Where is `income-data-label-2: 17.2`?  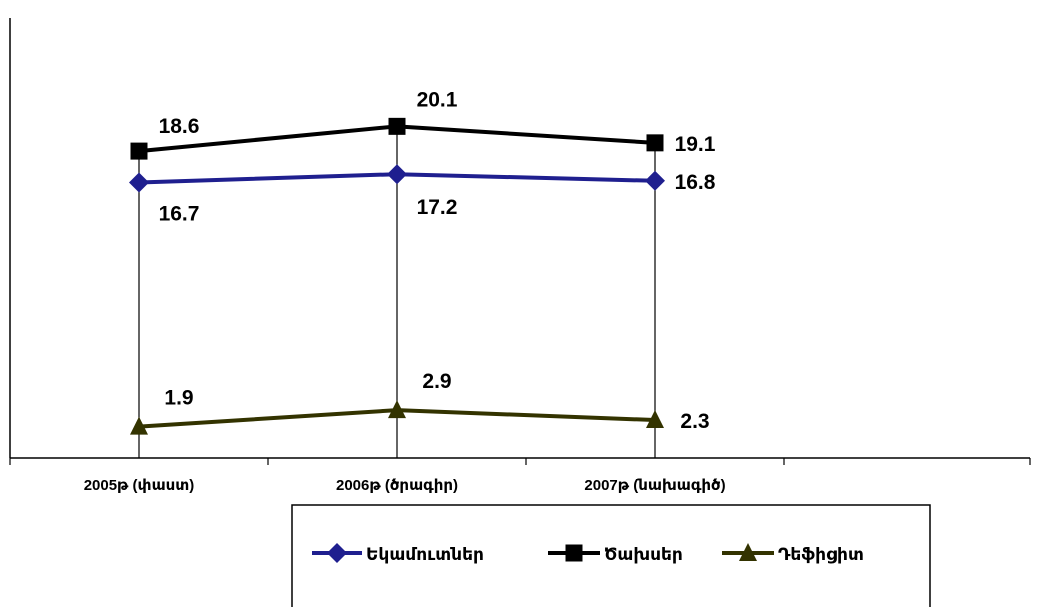 income-data-label-2: 17.2 is located at coordinates (437, 207).